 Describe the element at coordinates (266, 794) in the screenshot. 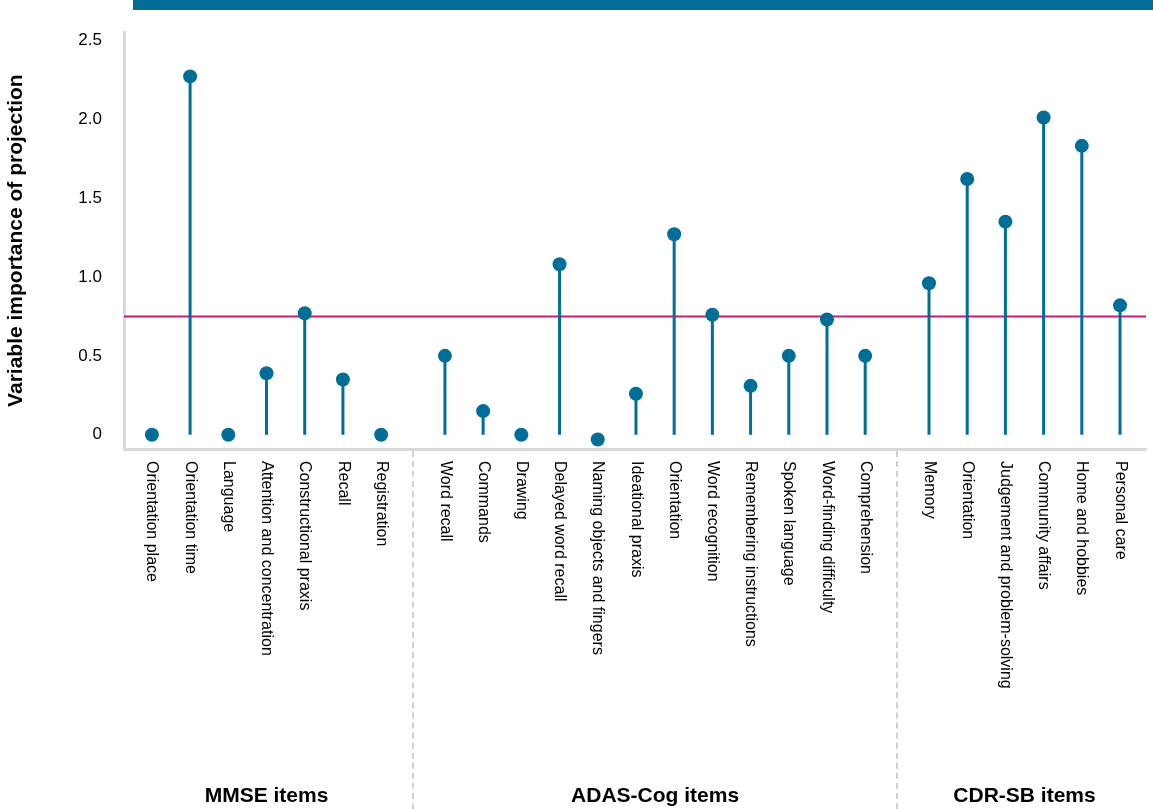

I see `text: MMSE items` at that location.